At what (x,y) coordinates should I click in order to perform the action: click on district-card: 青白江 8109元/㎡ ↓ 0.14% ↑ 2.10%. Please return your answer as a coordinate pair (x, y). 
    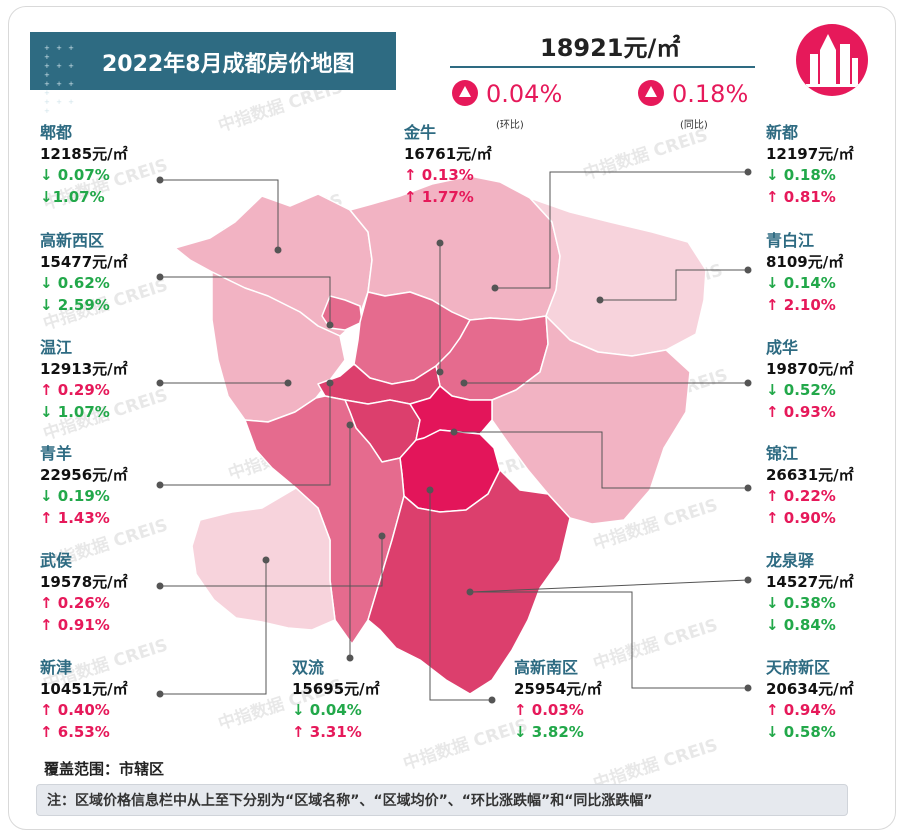
    Looking at the image, I should click on (804, 273).